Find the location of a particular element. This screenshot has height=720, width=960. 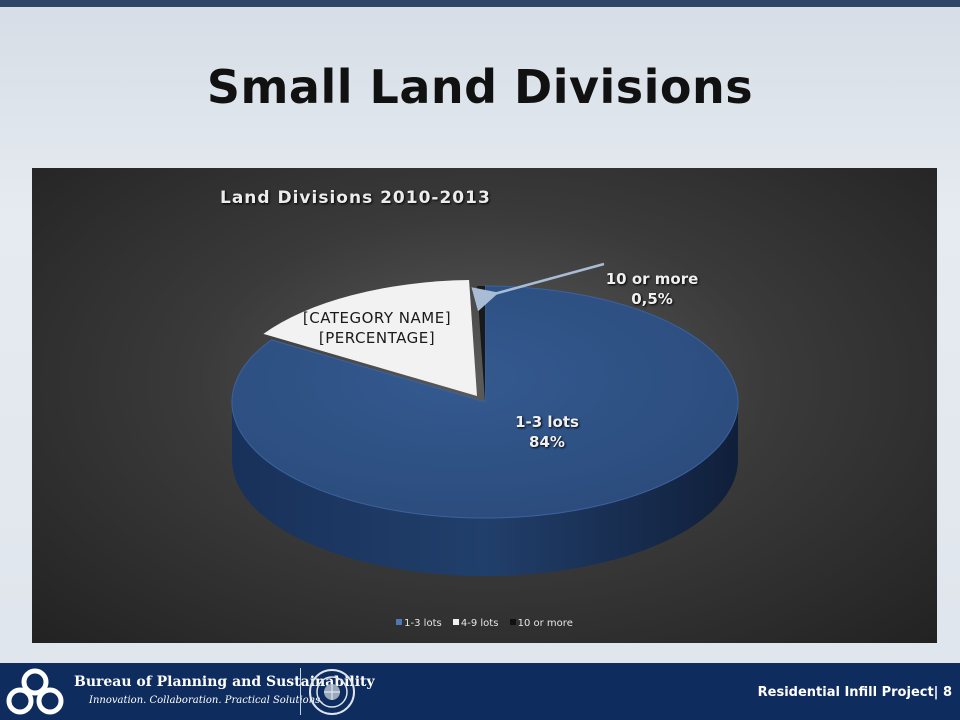

pie-slice-4-9-lots is located at coordinates (370, 338).